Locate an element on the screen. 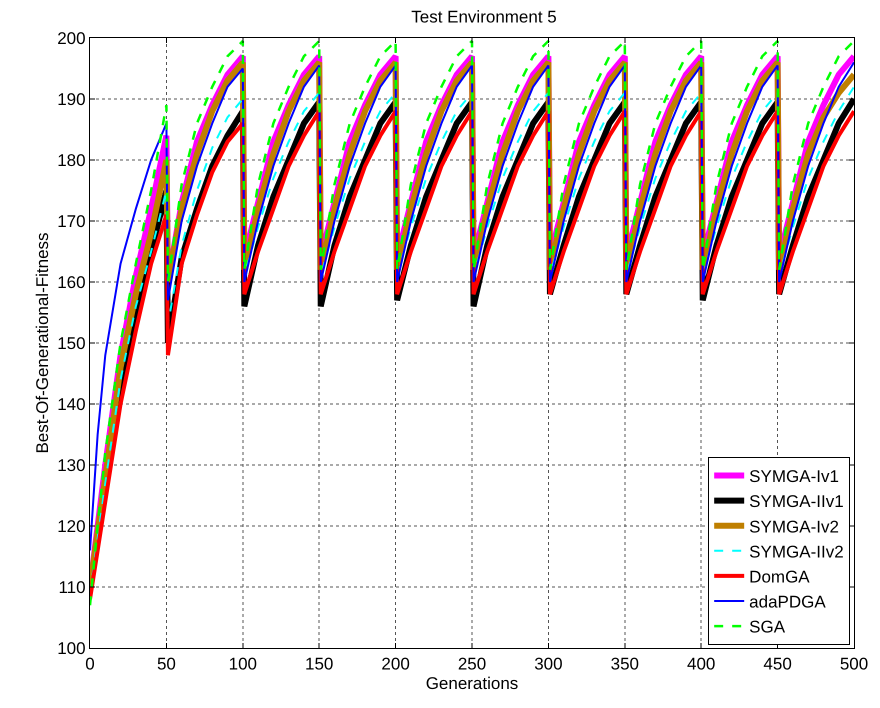 The image size is (880, 708). x-tick-label: 400 is located at coordinates (701, 664).